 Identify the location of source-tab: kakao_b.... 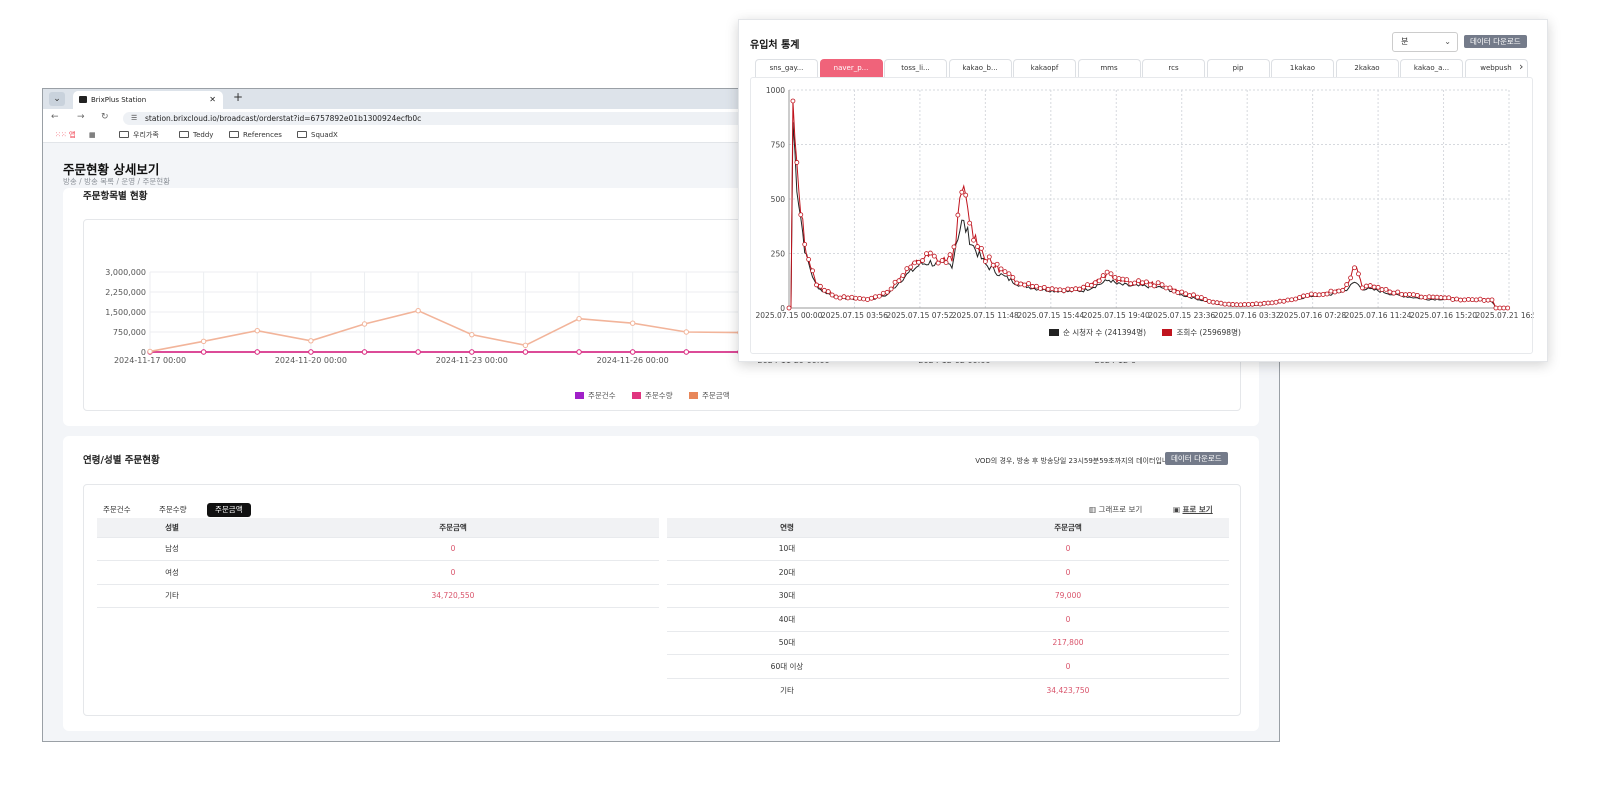
(980, 68).